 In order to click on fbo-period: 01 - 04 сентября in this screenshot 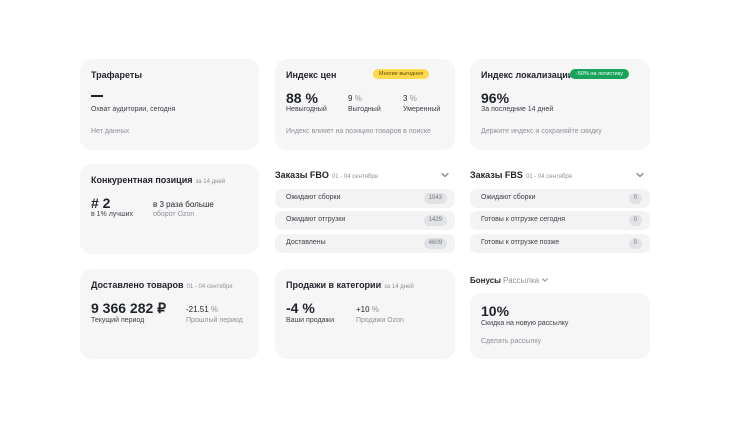, I will do `click(354, 177)`.